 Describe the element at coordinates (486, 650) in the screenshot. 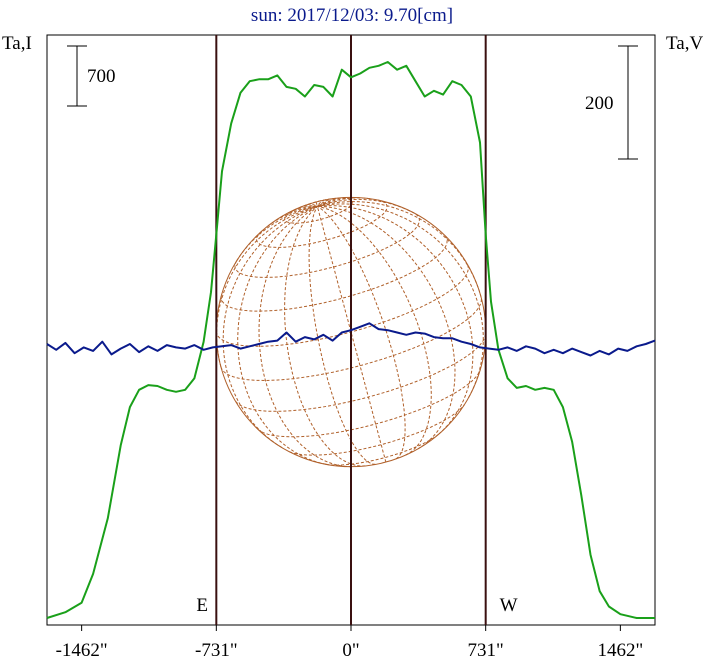

I see `x-tick-label: 731"` at that location.